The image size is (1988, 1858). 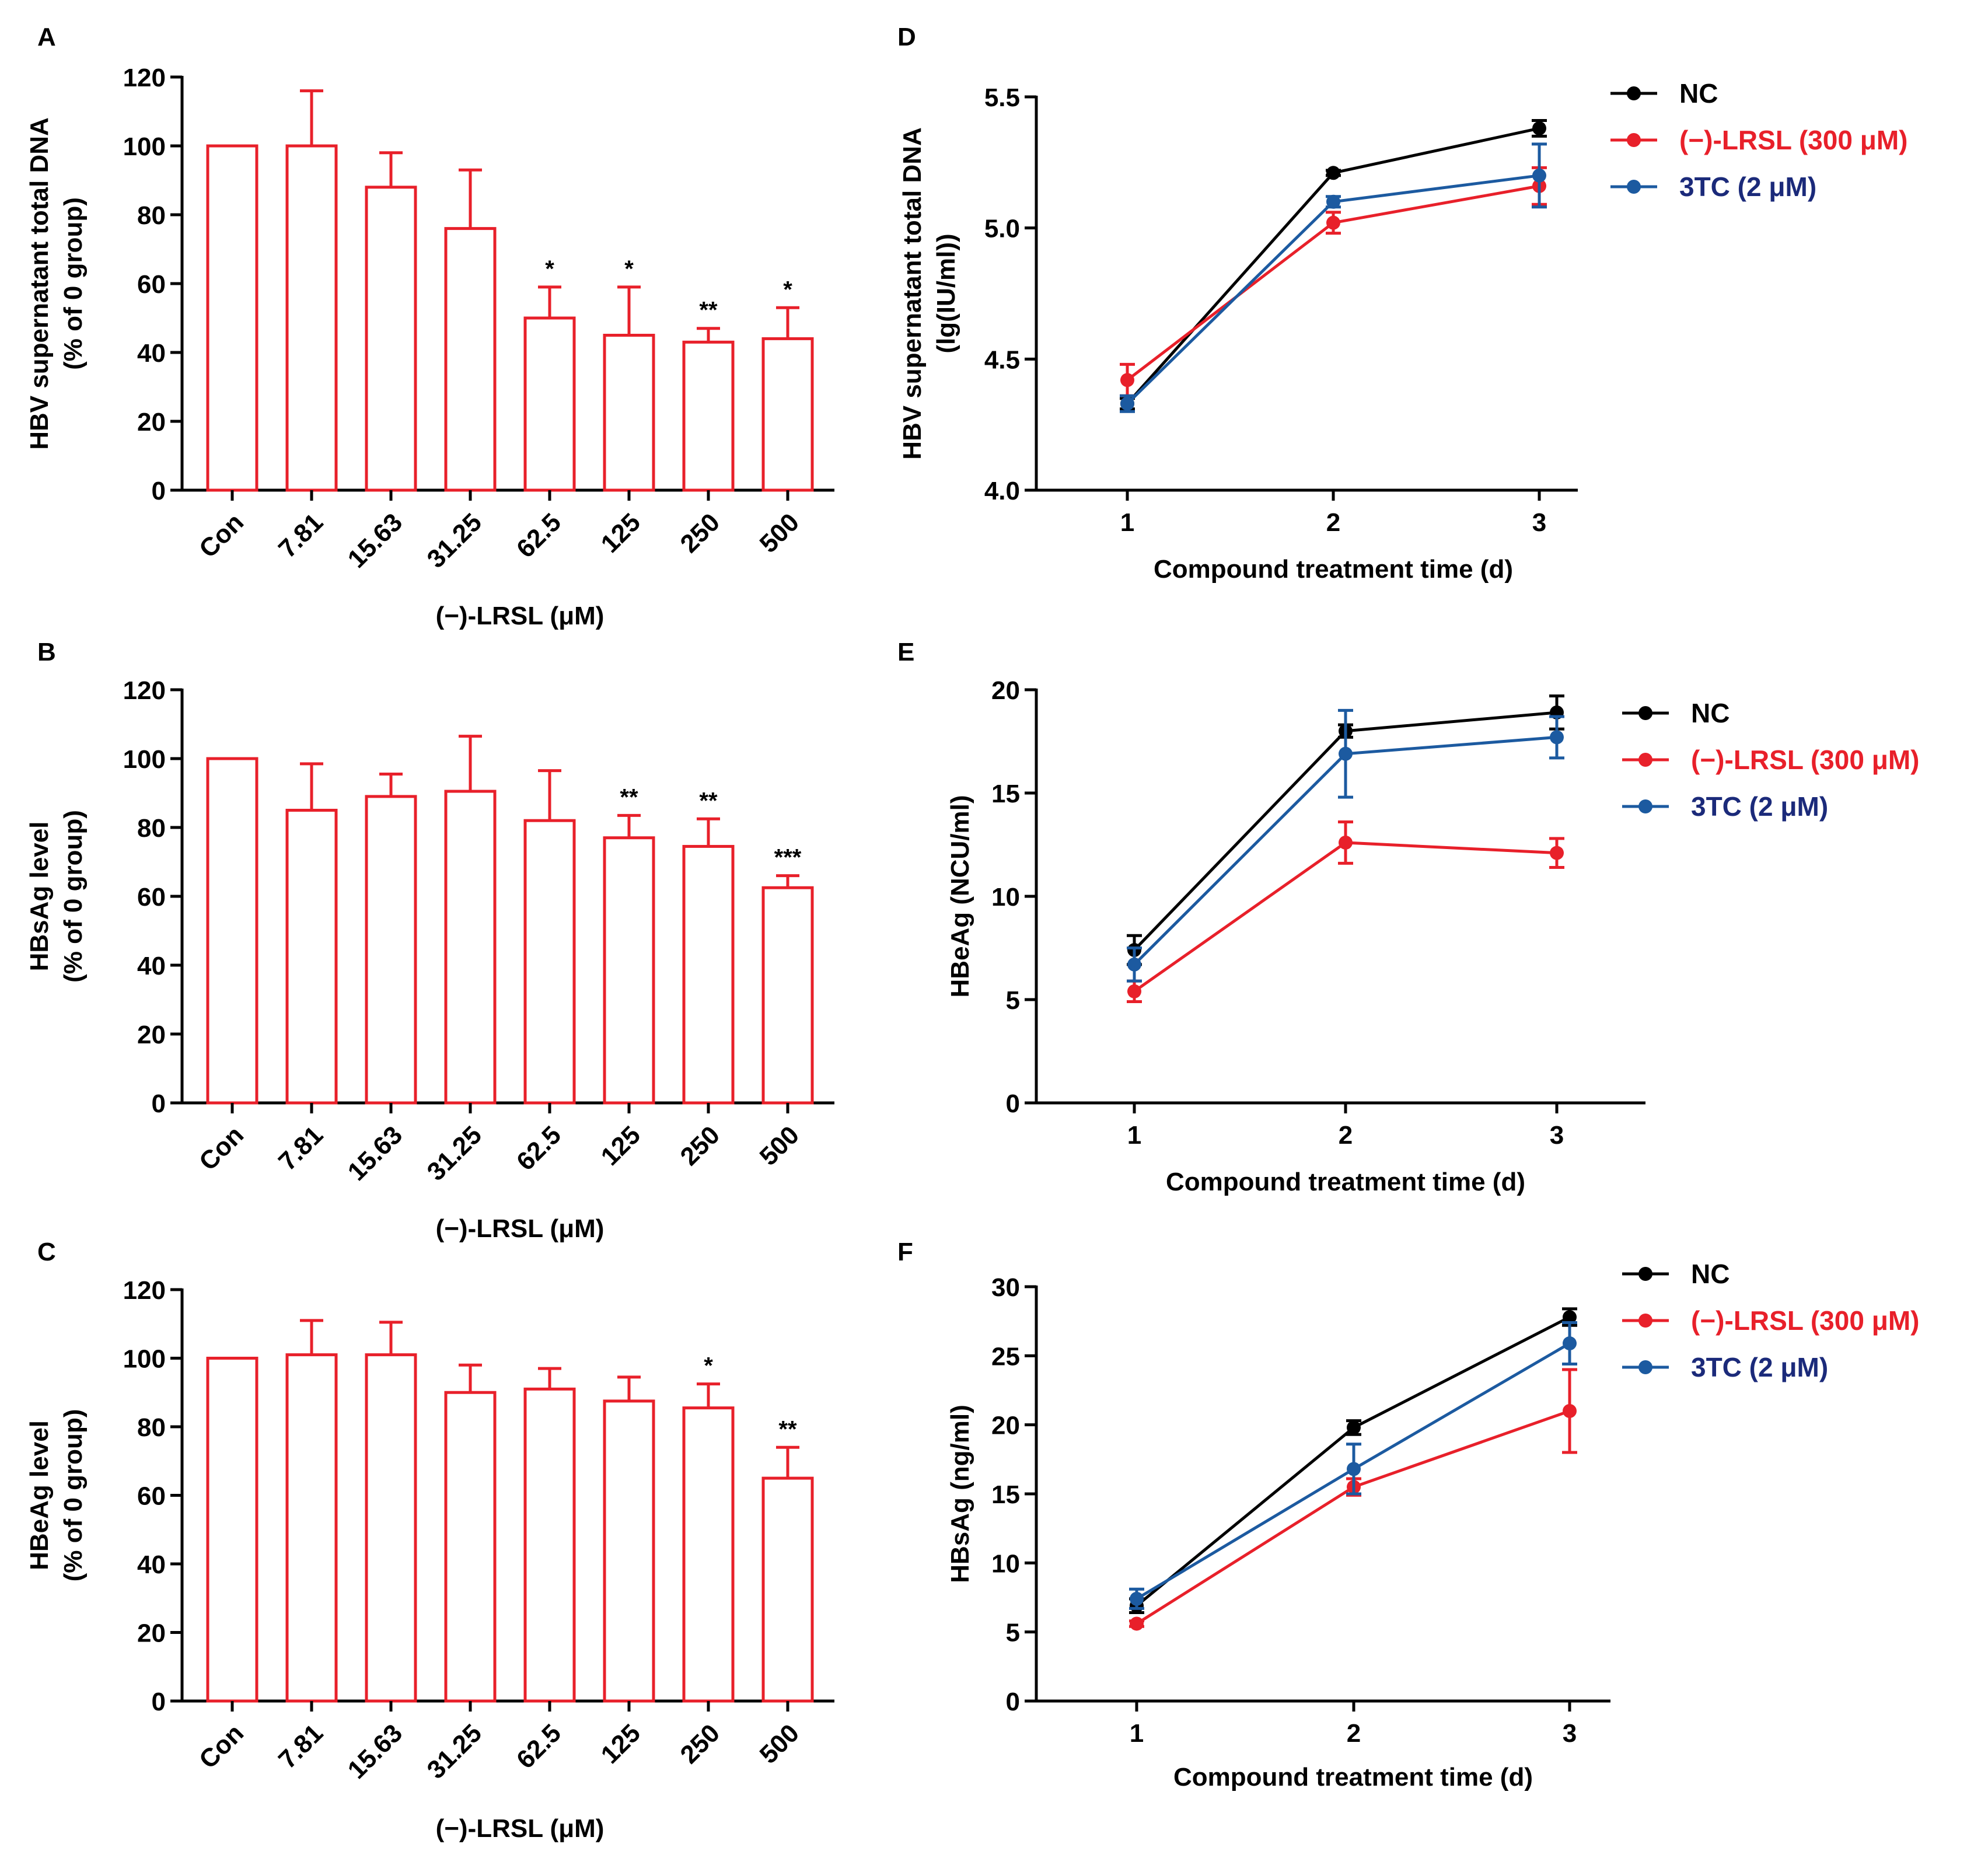 What do you see at coordinates (1477, 845) in the screenshot?
I see `series-2: 3TC (2 μM)` at bounding box center [1477, 845].